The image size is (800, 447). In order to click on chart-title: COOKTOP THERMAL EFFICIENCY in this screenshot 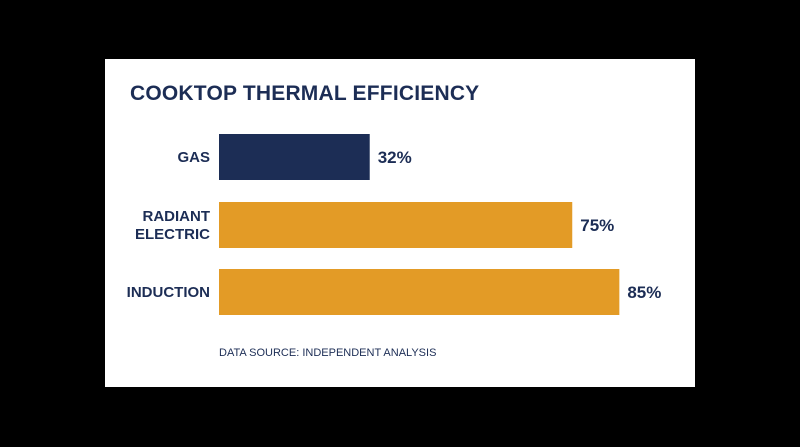, I will do `click(305, 93)`.